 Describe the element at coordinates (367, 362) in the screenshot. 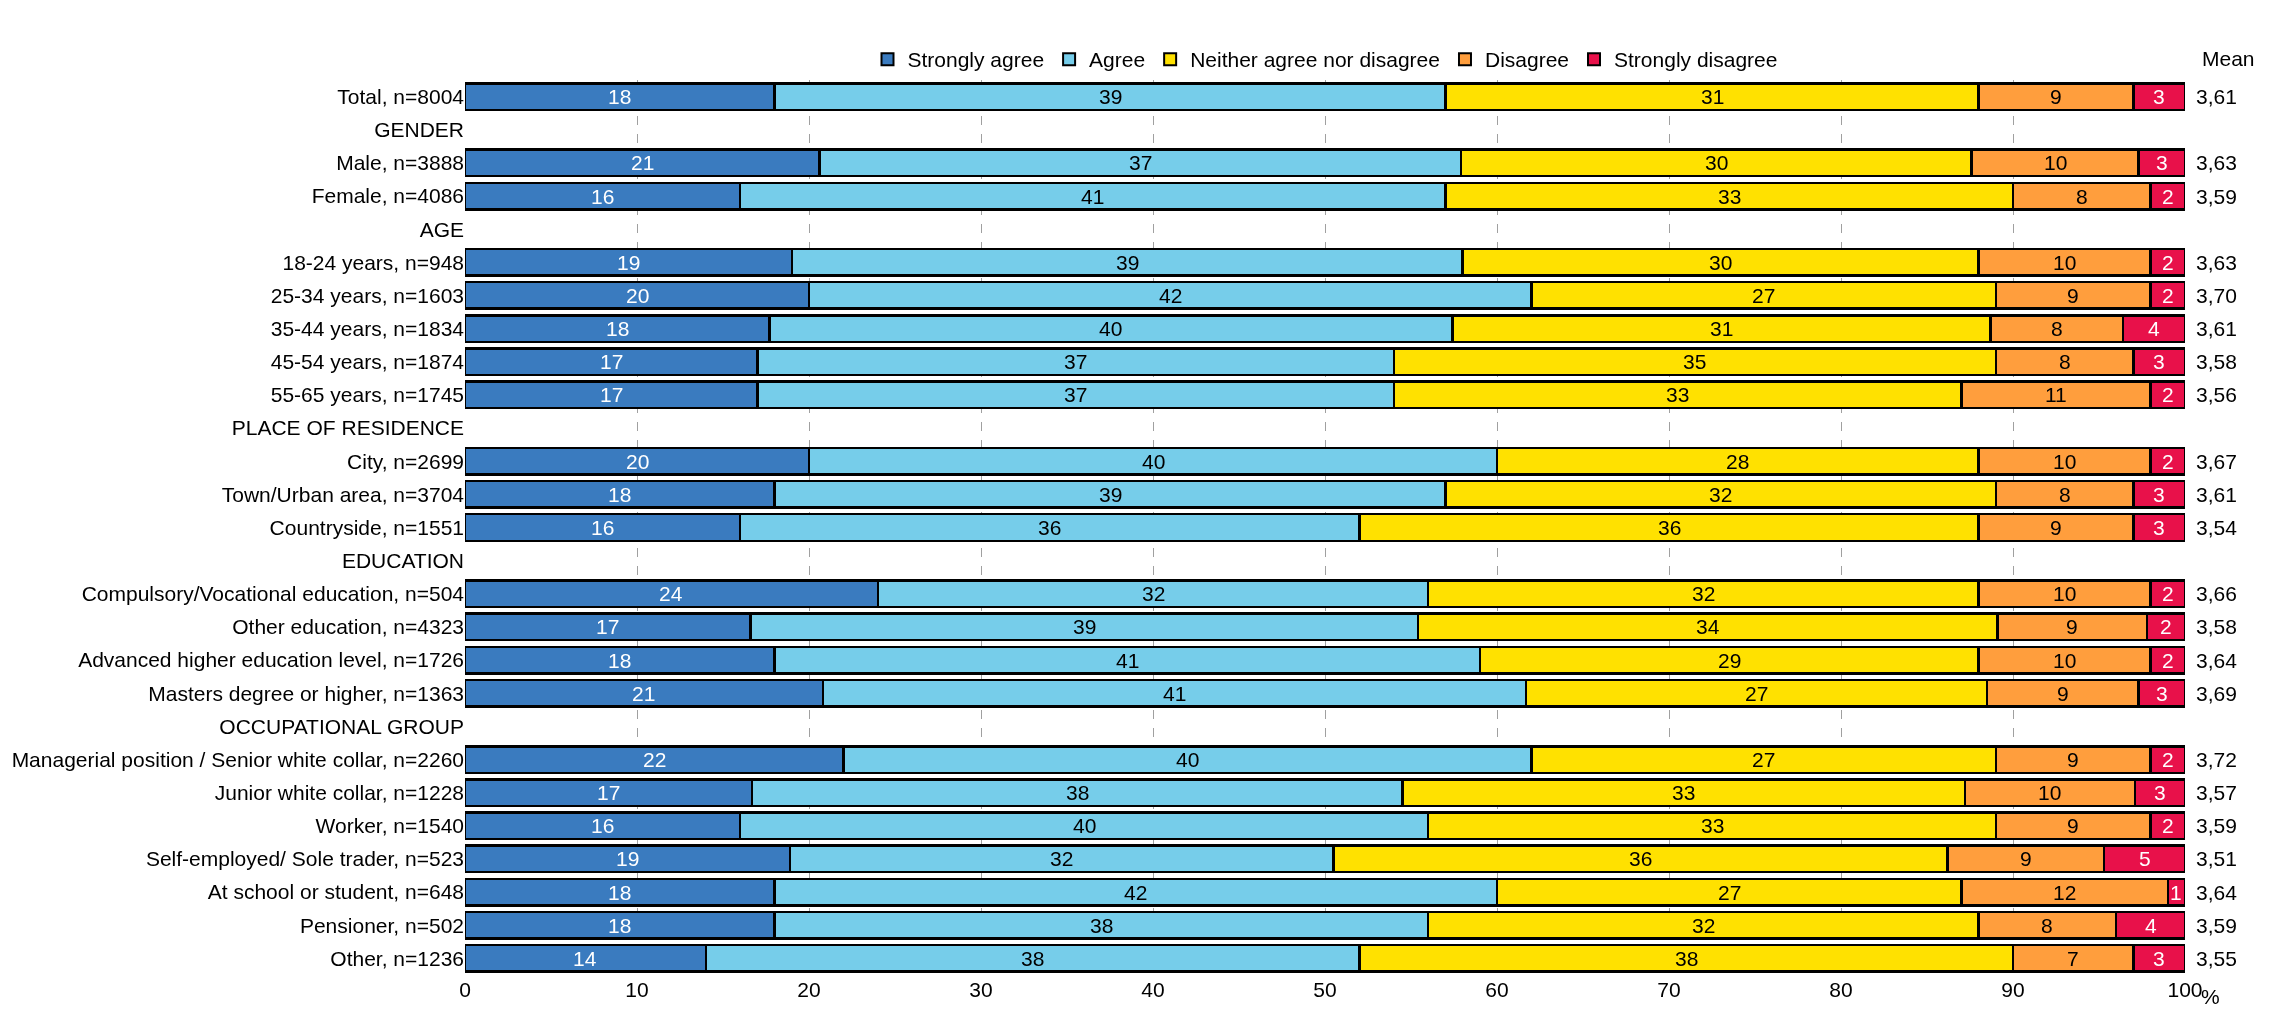

I see `y-tick-label: 45-54 years, n=1874` at that location.